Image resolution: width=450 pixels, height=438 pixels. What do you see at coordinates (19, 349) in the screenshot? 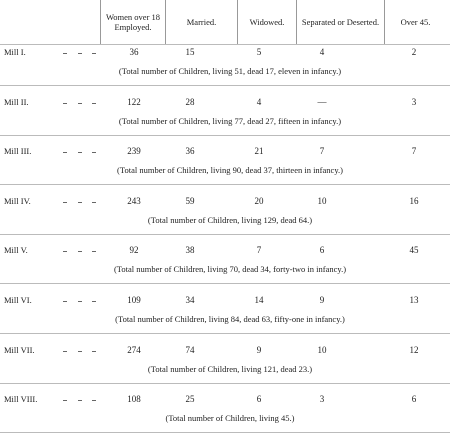
I see `row-label: Mill VII.` at bounding box center [19, 349].